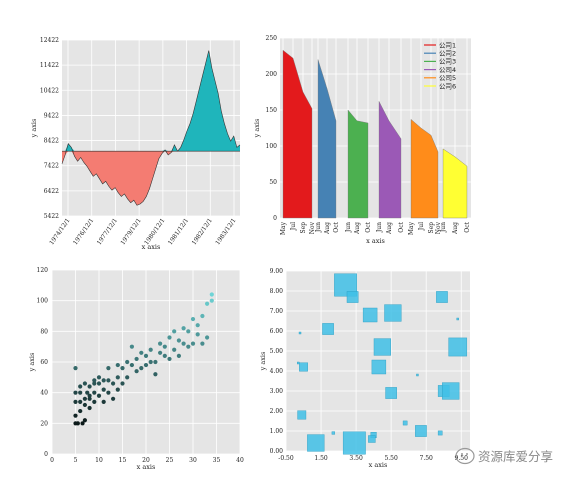  I want to click on panel2-legend-label: 公司3, so click(447, 62).